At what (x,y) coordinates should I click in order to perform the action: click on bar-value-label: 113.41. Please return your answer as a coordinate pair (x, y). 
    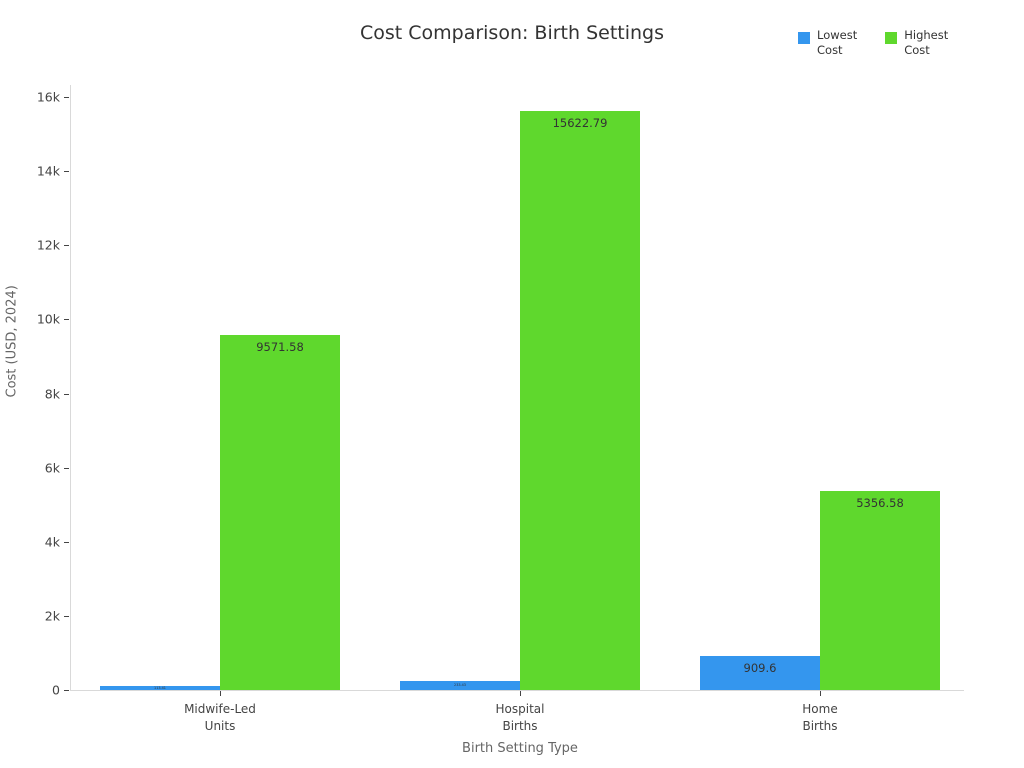
    Looking at the image, I should click on (160, 688).